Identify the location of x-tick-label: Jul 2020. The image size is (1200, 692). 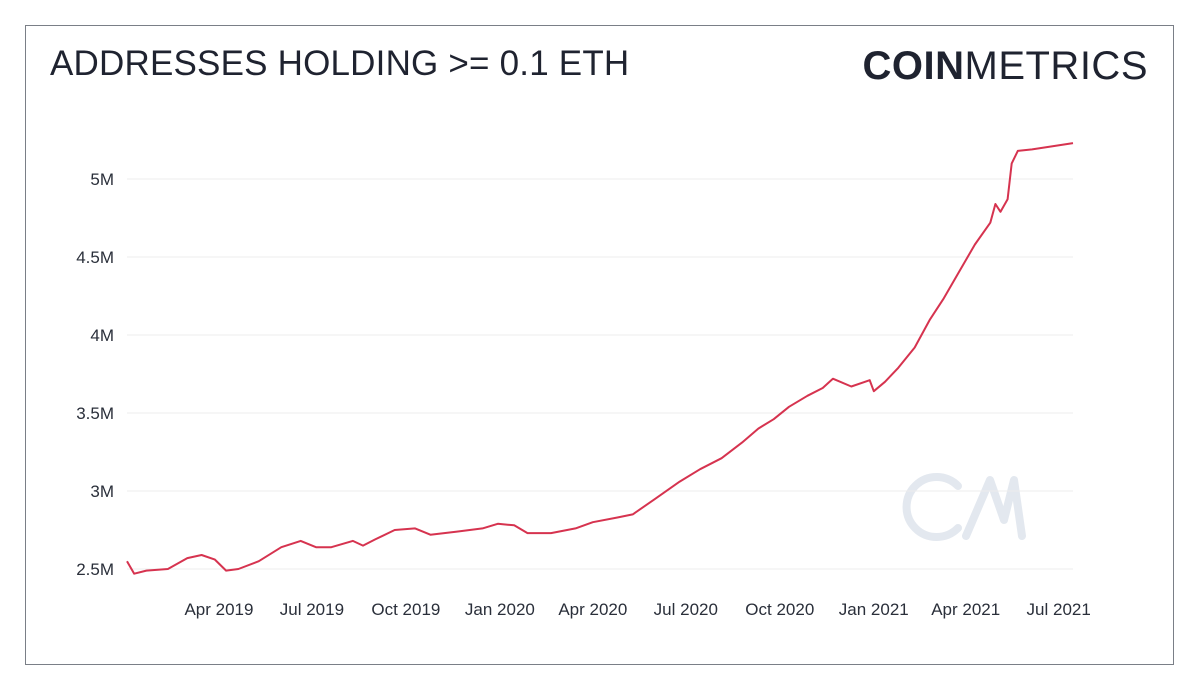
(686, 609).